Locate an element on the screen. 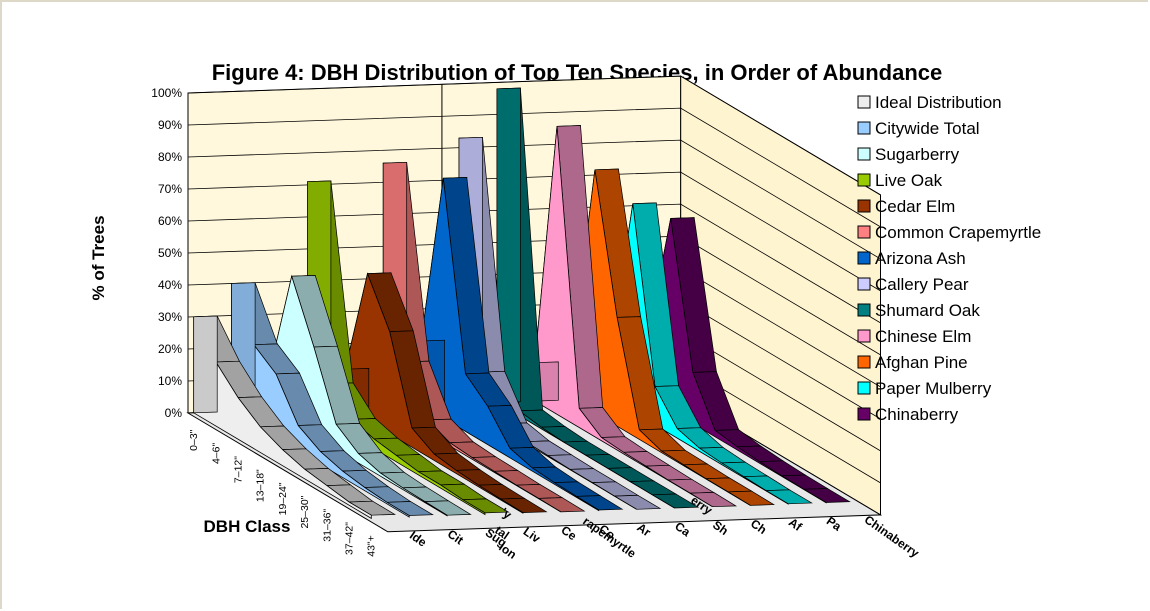  legend-label: Chinaberry is located at coordinates (917, 414).